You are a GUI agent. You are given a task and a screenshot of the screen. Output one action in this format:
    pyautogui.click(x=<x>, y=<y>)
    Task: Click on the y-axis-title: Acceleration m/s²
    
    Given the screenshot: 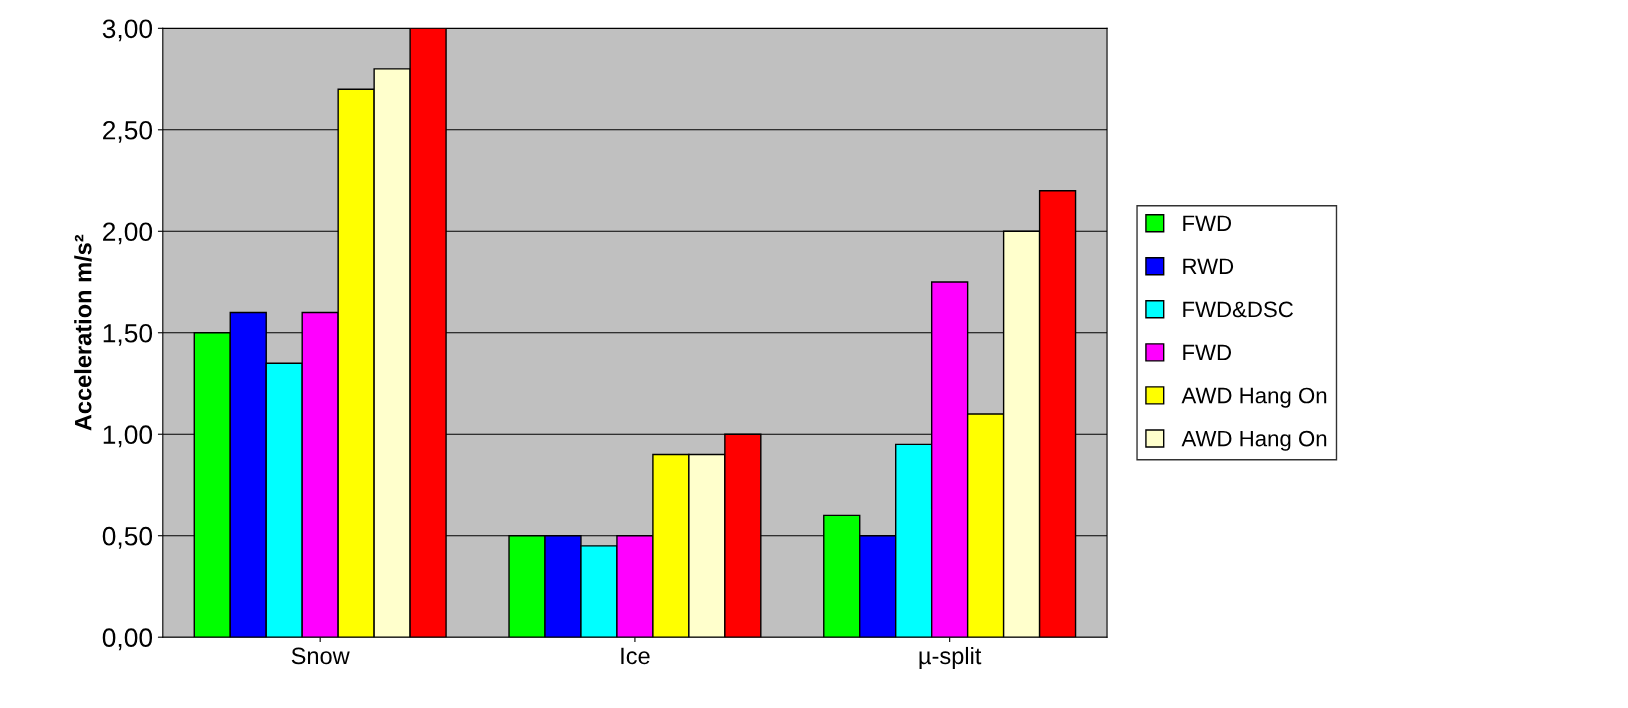 What is the action you would take?
    pyautogui.click(x=83, y=332)
    